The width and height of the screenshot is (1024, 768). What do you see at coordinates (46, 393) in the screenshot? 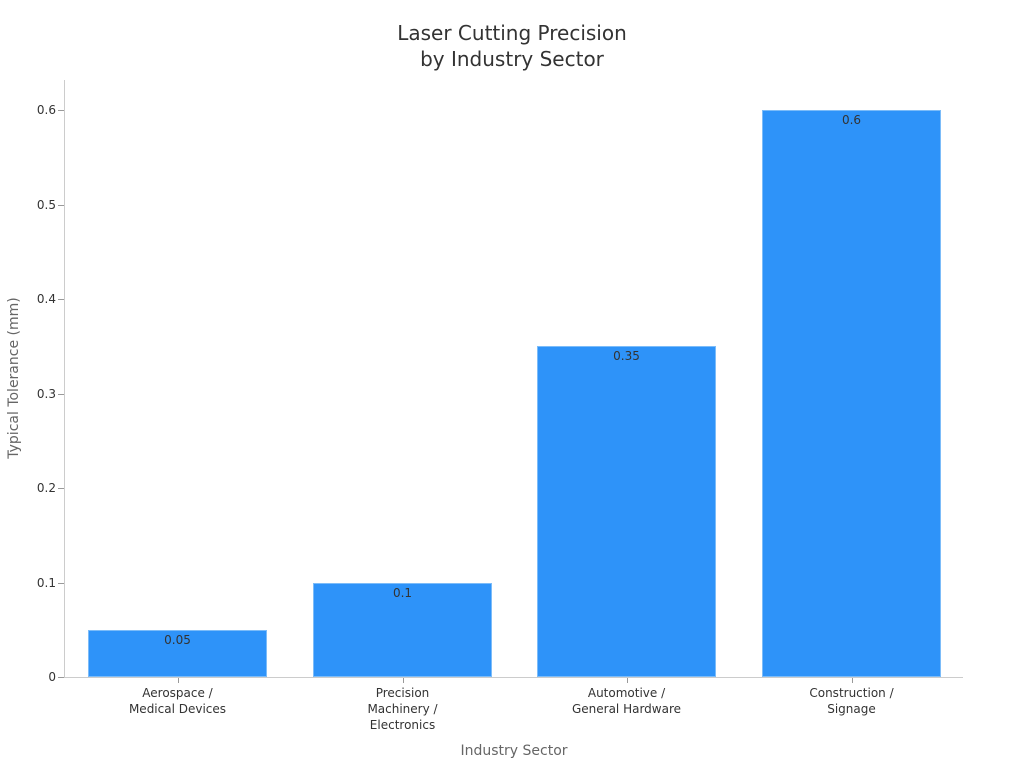
I see `y-tick-label: 0.3` at bounding box center [46, 393].